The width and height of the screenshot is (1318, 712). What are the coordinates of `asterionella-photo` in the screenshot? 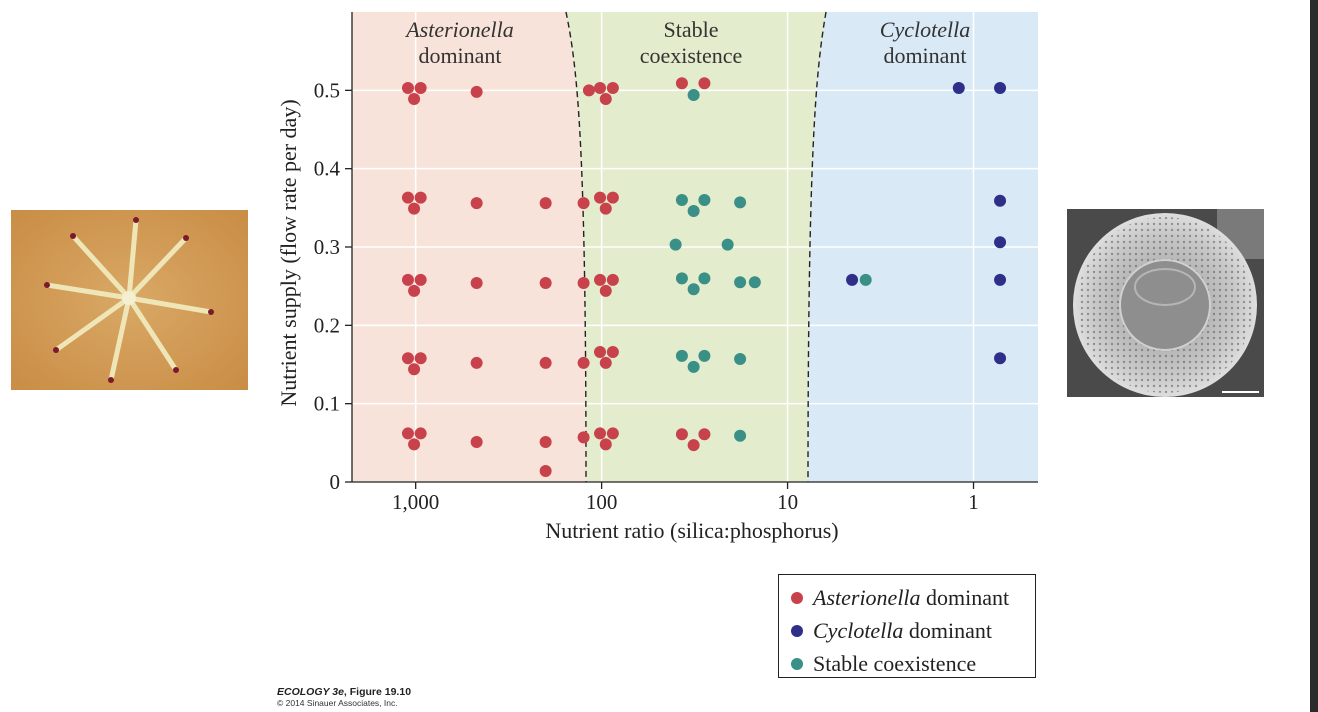 It's located at (129, 300).